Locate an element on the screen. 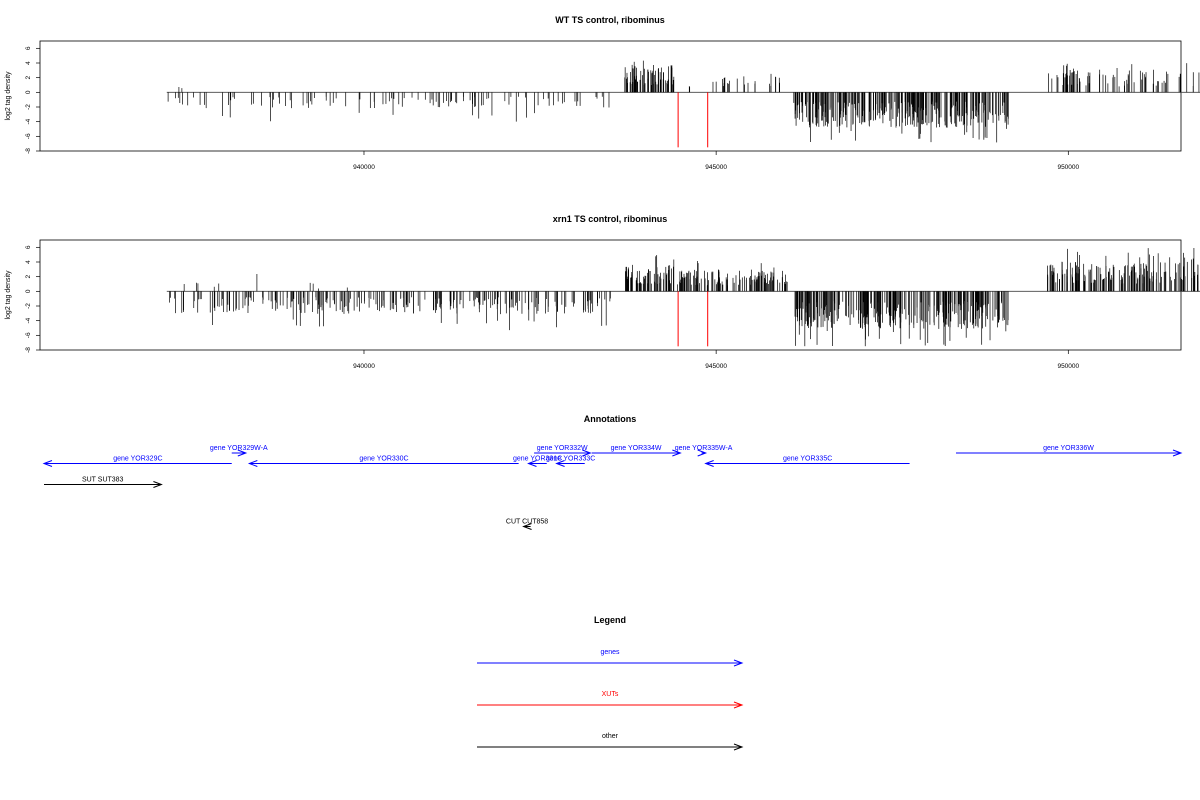  feature-label: gene YOR333C is located at coordinates (570, 459).